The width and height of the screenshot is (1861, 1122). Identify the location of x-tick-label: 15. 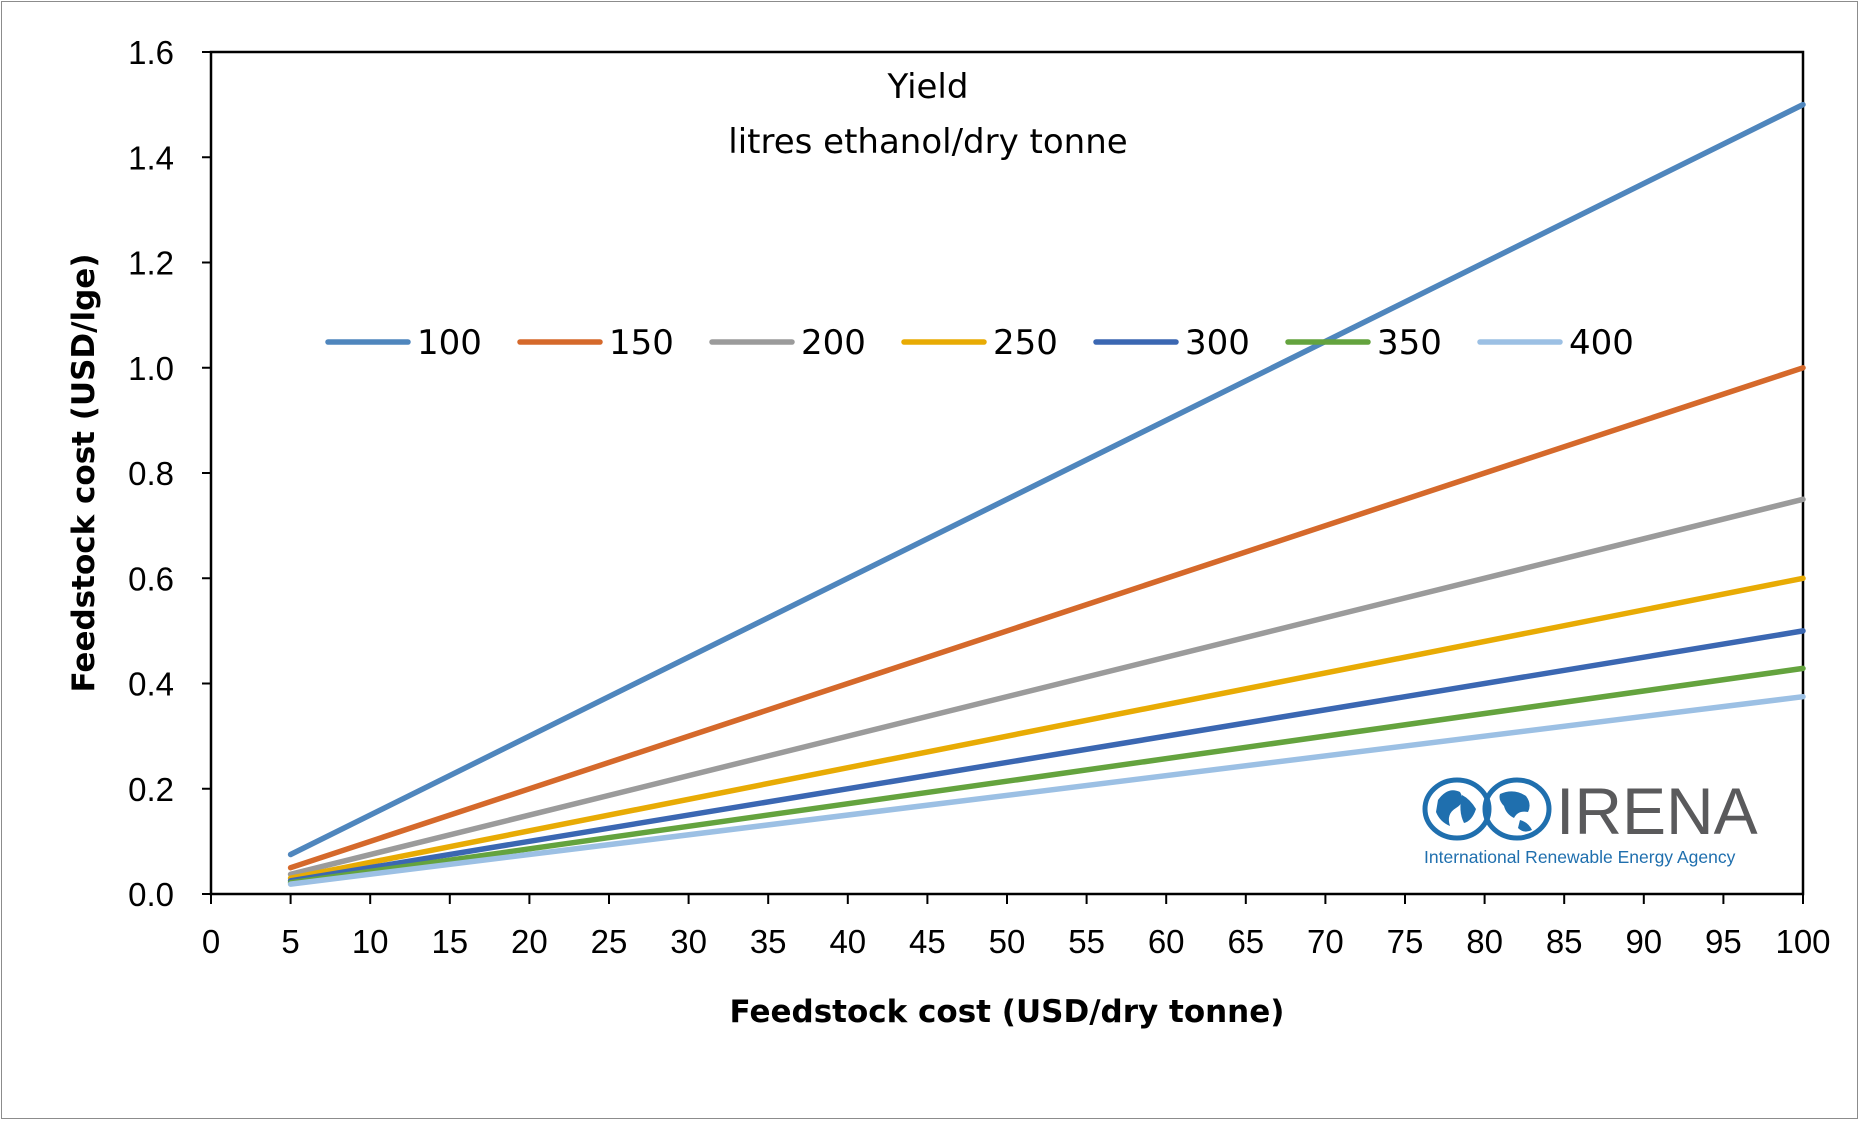
(449, 941).